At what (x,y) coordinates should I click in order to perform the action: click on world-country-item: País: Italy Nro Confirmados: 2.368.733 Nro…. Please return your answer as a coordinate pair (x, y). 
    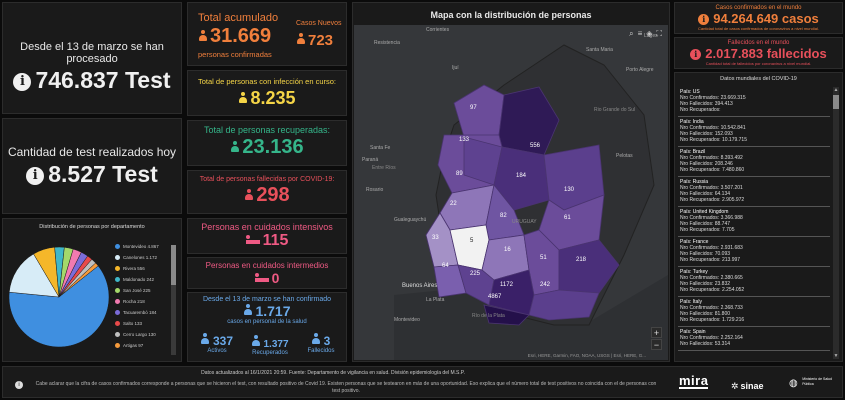
    Looking at the image, I should click on (754, 312).